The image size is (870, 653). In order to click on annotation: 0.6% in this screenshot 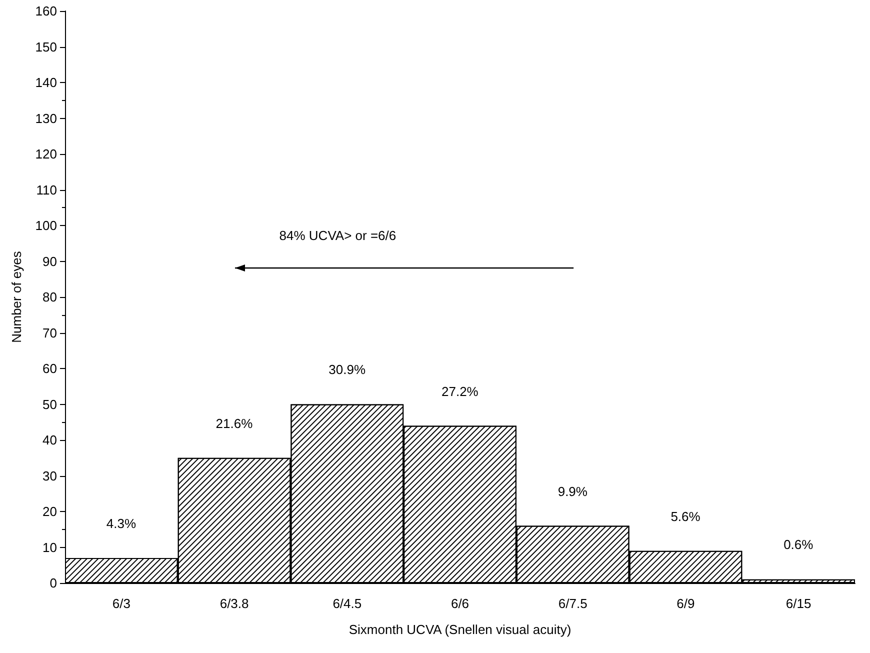, I will do `click(799, 544)`.